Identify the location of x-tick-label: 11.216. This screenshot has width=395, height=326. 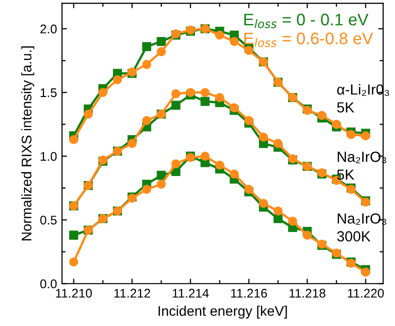
(249, 293).